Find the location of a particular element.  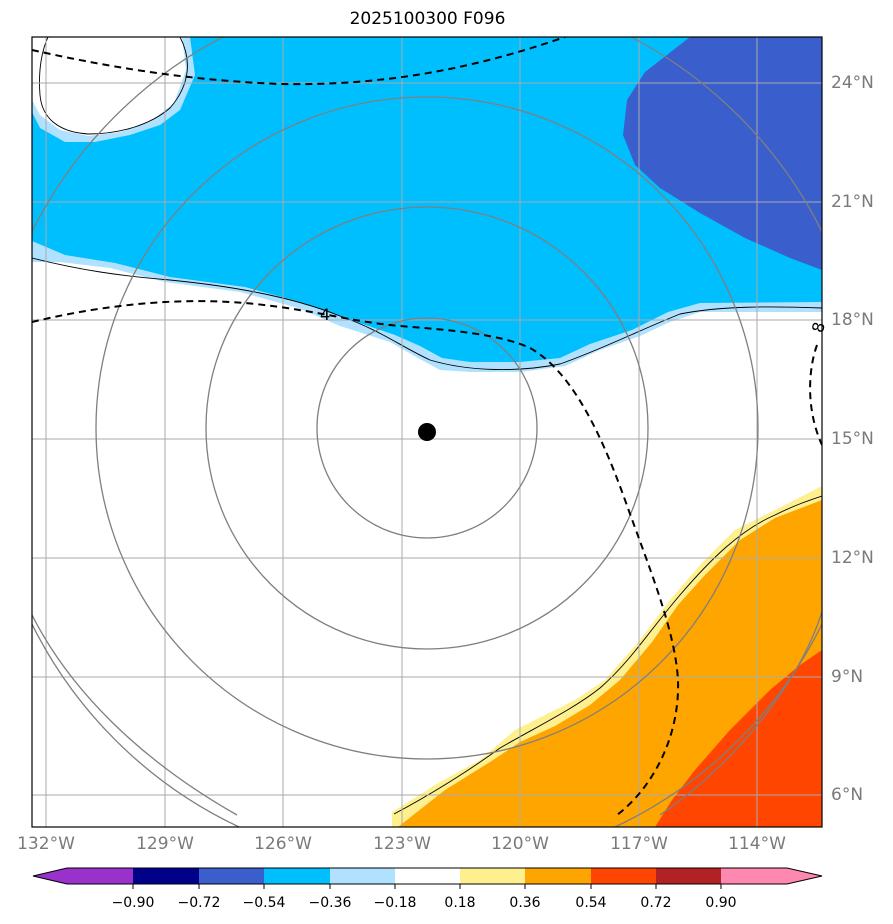

colorbar-extend-low is located at coordinates (50, 876).